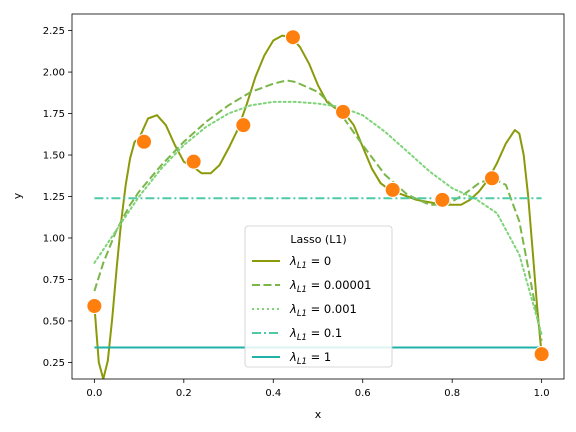  I want to click on x-tick-label: 0.2, so click(184, 393).